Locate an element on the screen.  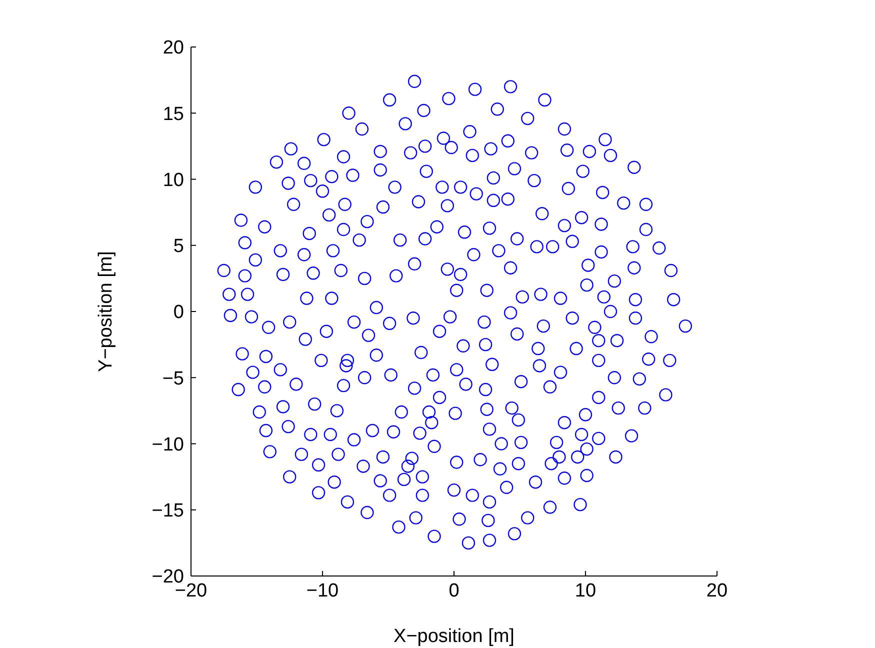
x-tick-label: 10 is located at coordinates (585, 591).